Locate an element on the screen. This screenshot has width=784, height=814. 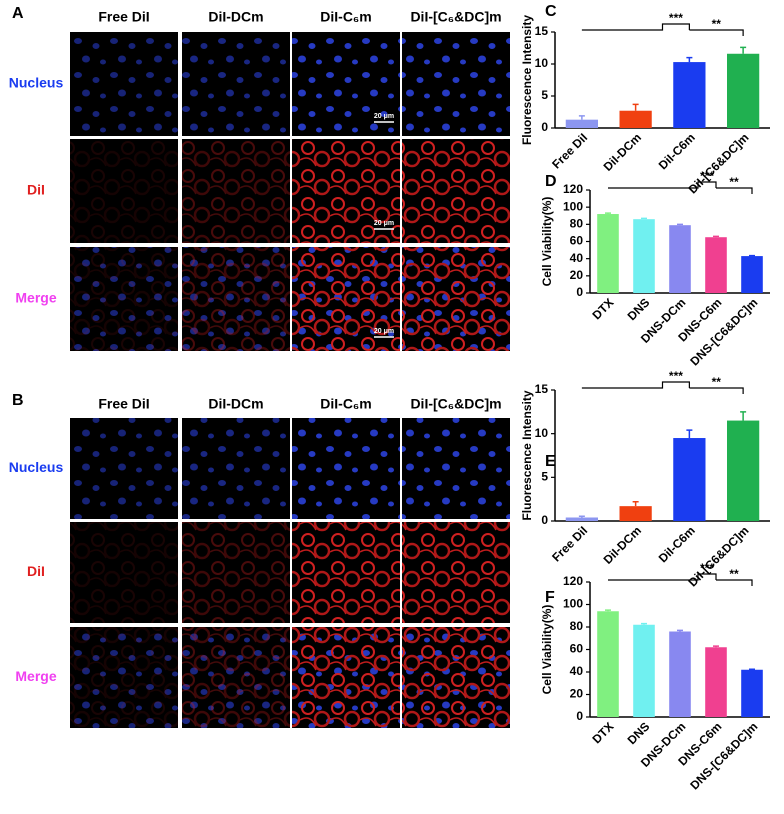
y-axis-label: Cell Viability(%) is located at coordinates (547, 242).